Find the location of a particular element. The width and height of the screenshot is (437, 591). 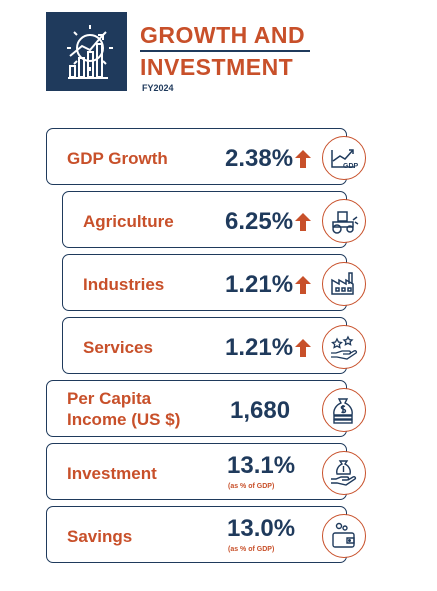

tractor-icon is located at coordinates (344, 221).